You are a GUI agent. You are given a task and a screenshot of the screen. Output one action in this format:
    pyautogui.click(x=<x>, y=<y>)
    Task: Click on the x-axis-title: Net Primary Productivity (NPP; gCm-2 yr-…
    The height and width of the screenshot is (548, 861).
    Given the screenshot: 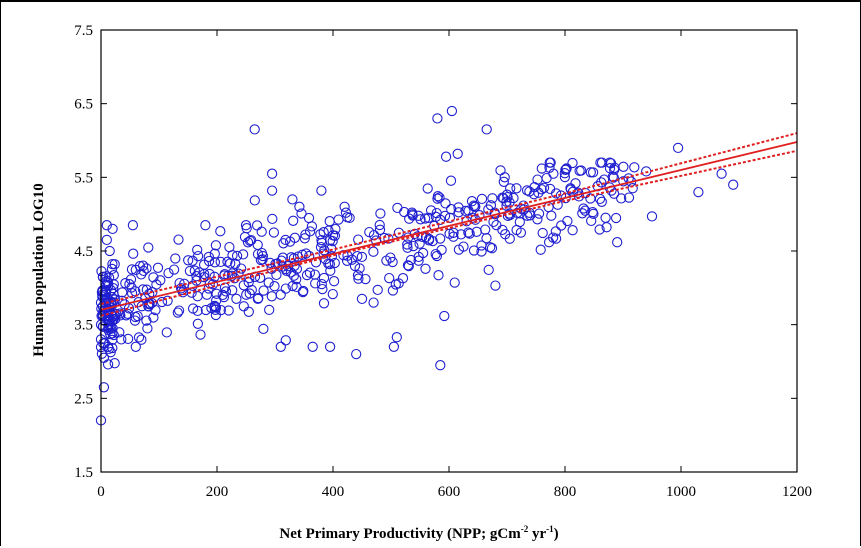 What is the action you would take?
    pyautogui.click(x=418, y=533)
    